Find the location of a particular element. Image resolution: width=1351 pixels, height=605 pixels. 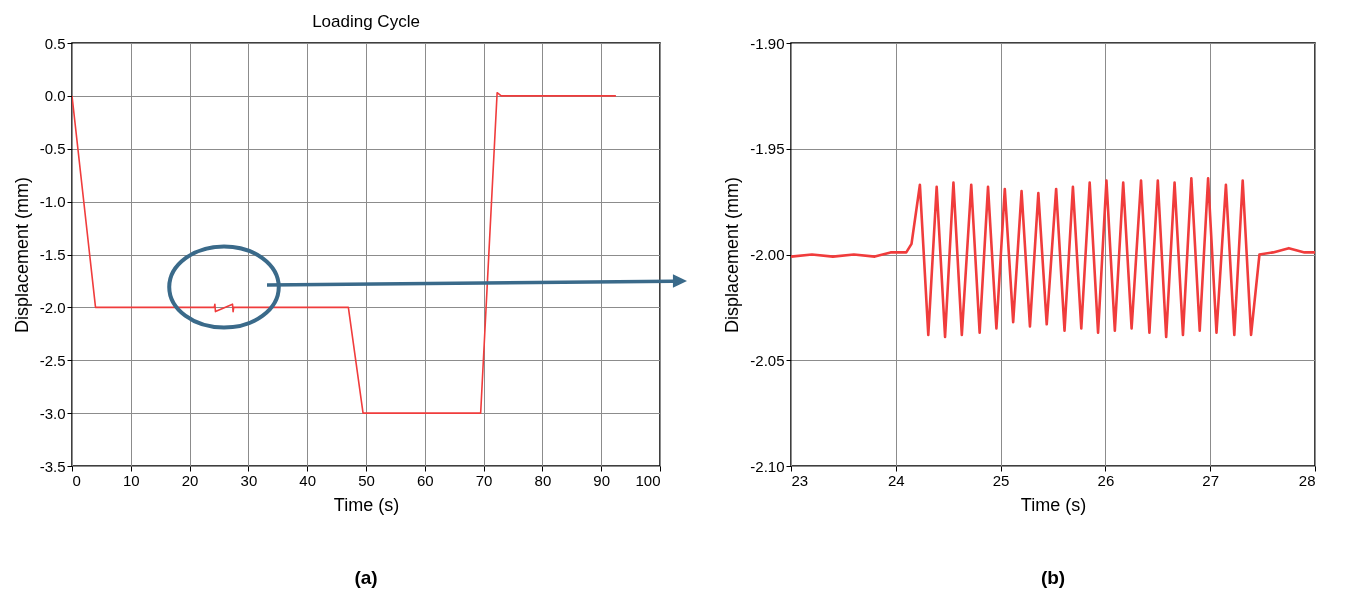

x-tick-label: 40 is located at coordinates (308, 480).